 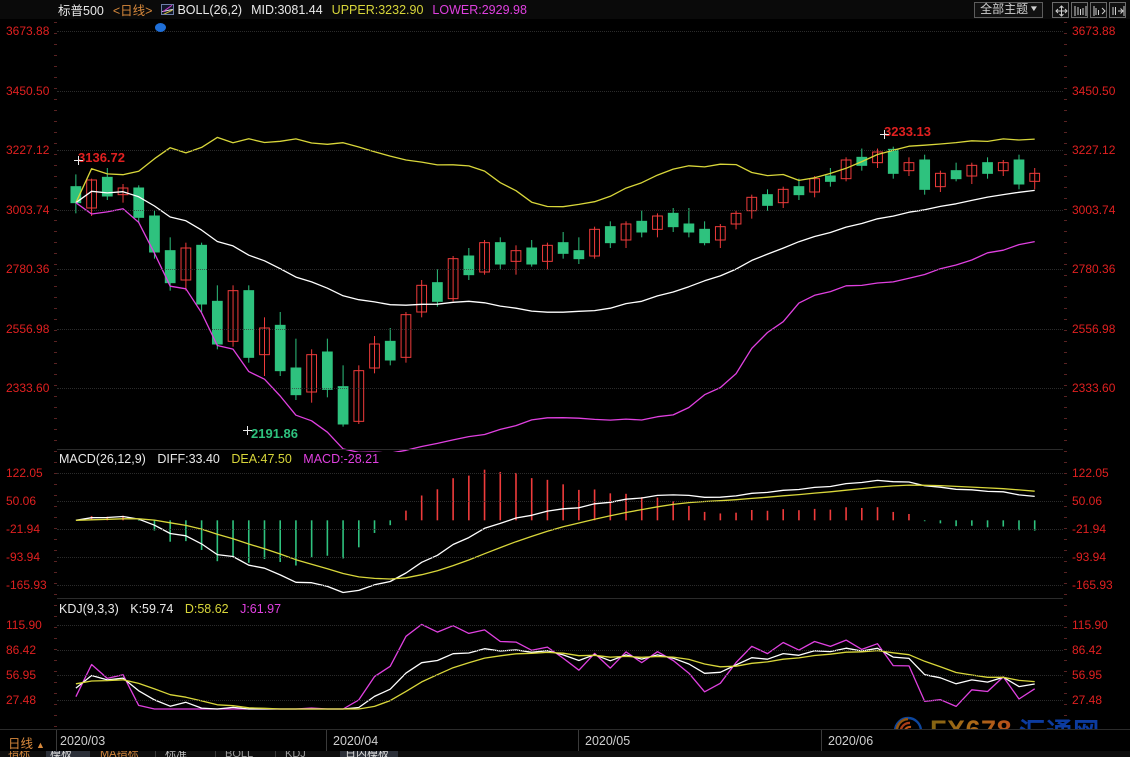 What do you see at coordinates (28, 269) in the screenshot?
I see `price-ytick-left: 2780.36` at bounding box center [28, 269].